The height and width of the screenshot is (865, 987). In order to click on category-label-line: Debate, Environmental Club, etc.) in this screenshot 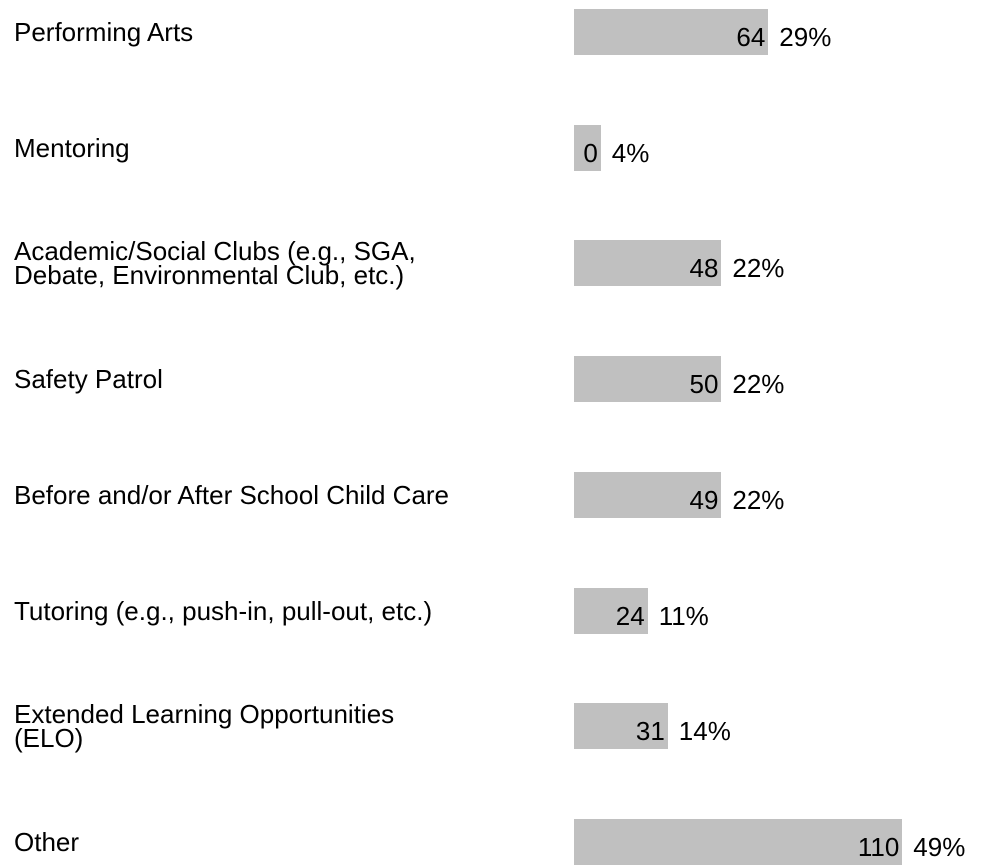, I will do `click(209, 275)`.